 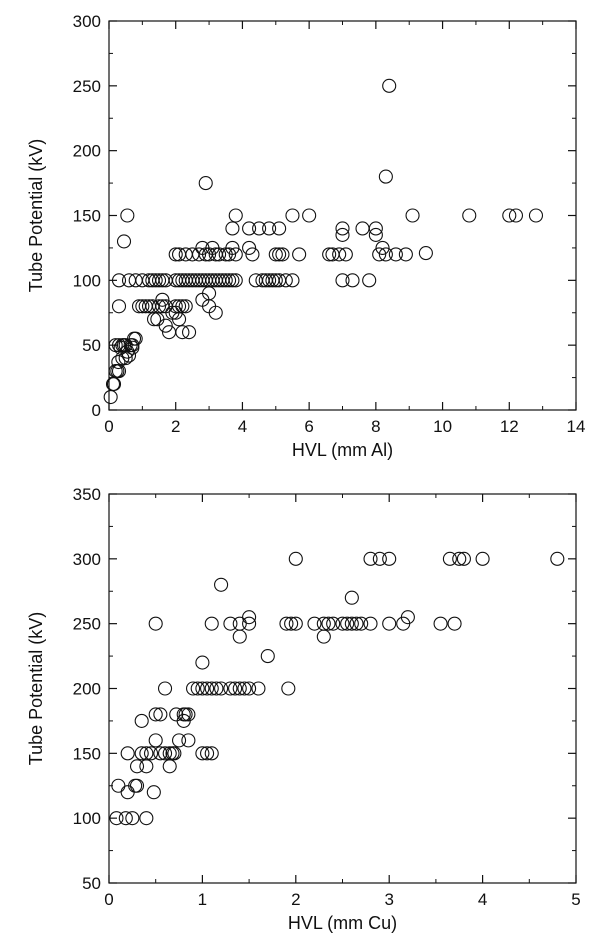 What do you see at coordinates (375, 426) in the screenshot?
I see `x-tick-label: 8` at bounding box center [375, 426].